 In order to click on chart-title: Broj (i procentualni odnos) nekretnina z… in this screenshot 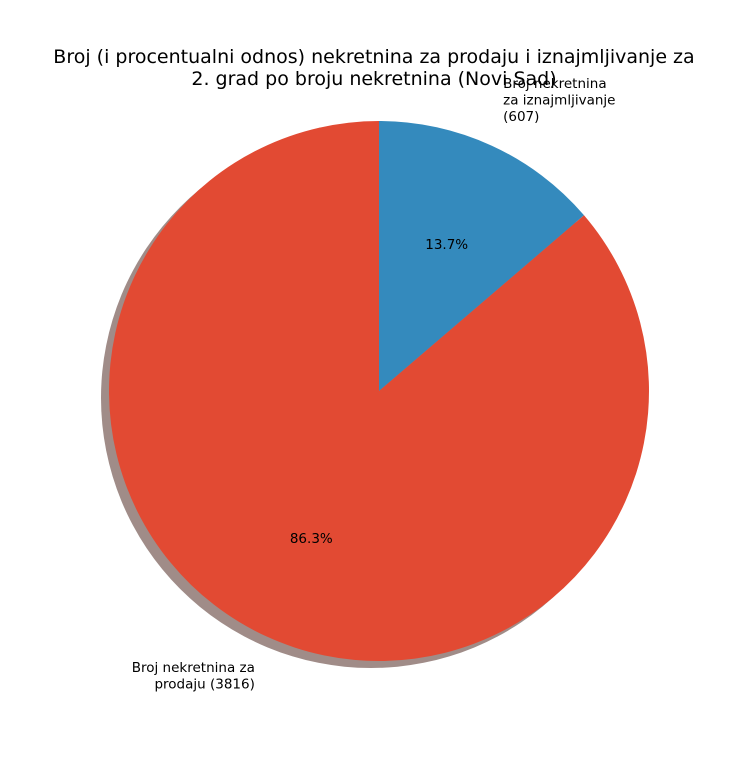, I will do `click(373, 68)`.